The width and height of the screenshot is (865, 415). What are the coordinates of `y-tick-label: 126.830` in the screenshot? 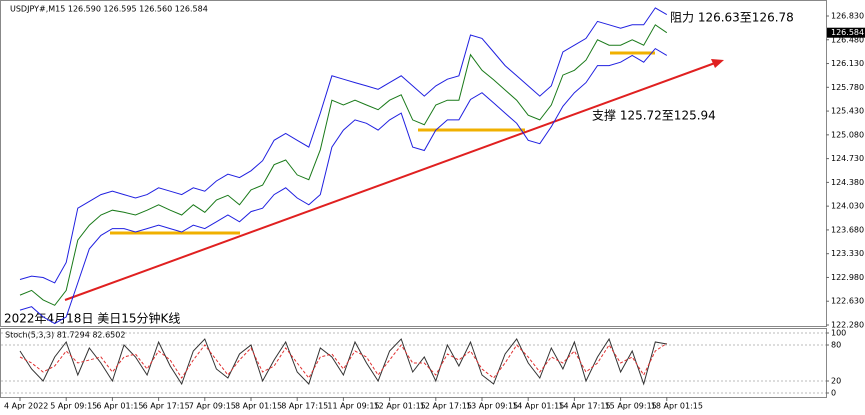 It's located at (847, 16).